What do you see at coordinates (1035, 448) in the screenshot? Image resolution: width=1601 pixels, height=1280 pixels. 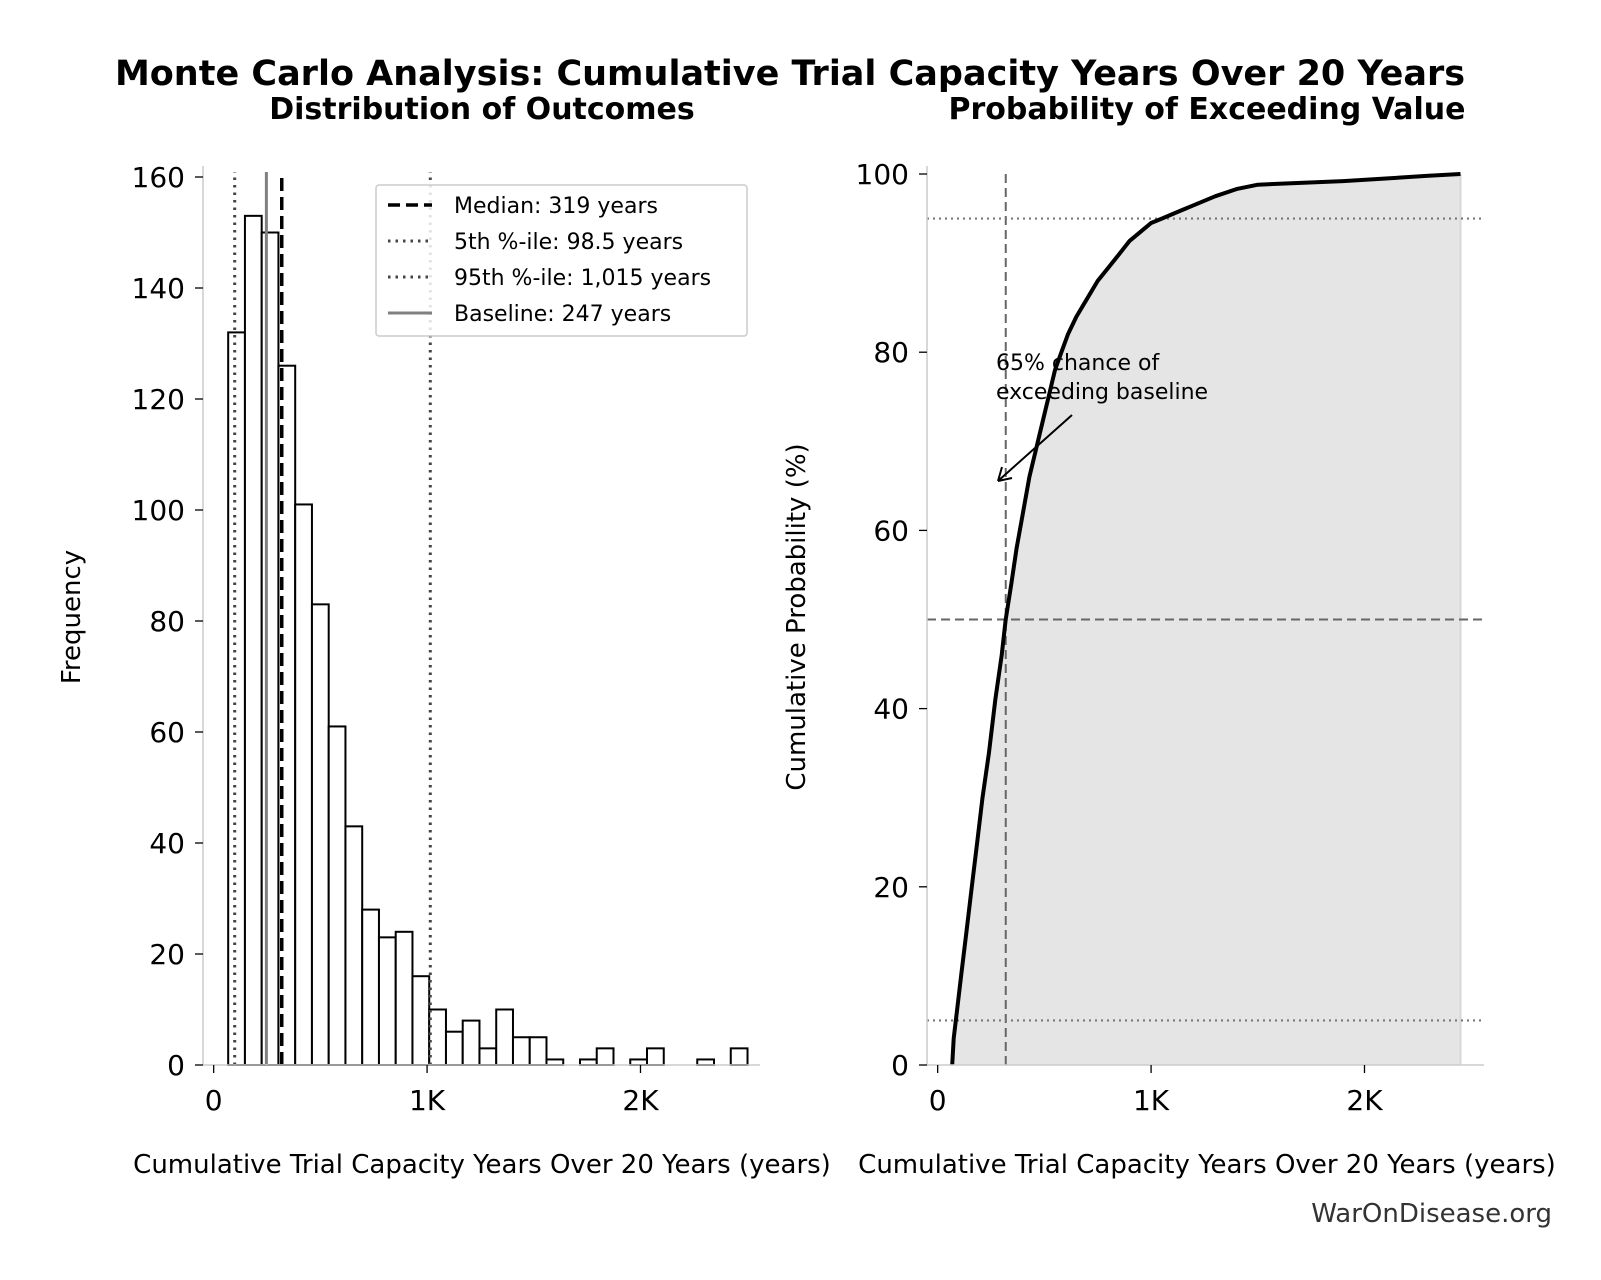 I see `annotation-arrow` at bounding box center [1035, 448].